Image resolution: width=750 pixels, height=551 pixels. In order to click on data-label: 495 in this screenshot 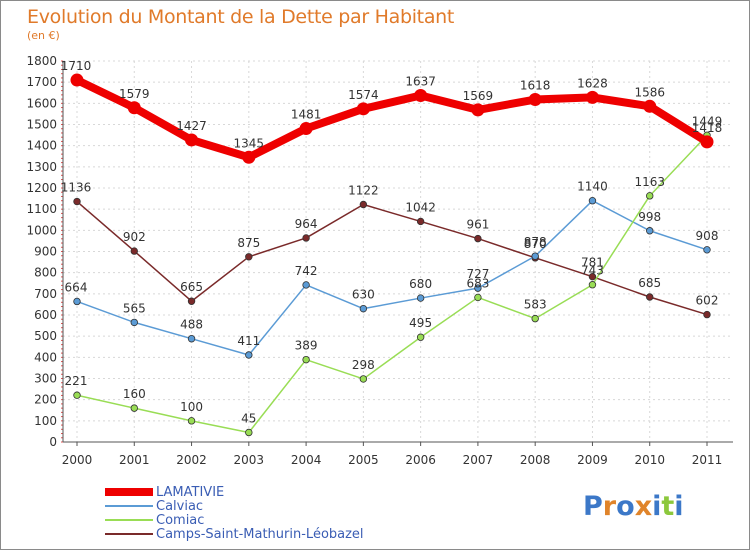, I will do `click(420, 323)`.